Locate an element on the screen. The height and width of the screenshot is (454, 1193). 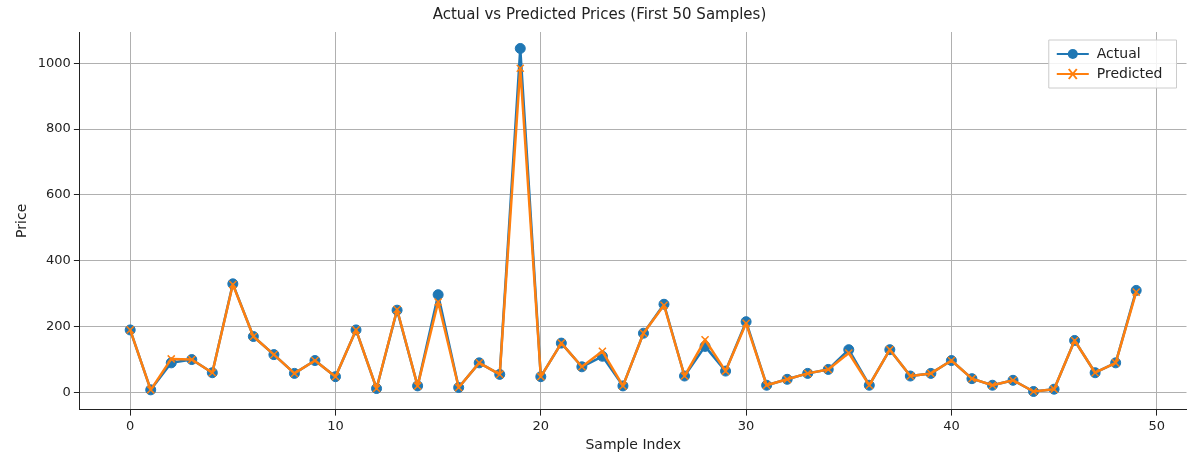
y-tick-label: 1000 is located at coordinates (54, 62).